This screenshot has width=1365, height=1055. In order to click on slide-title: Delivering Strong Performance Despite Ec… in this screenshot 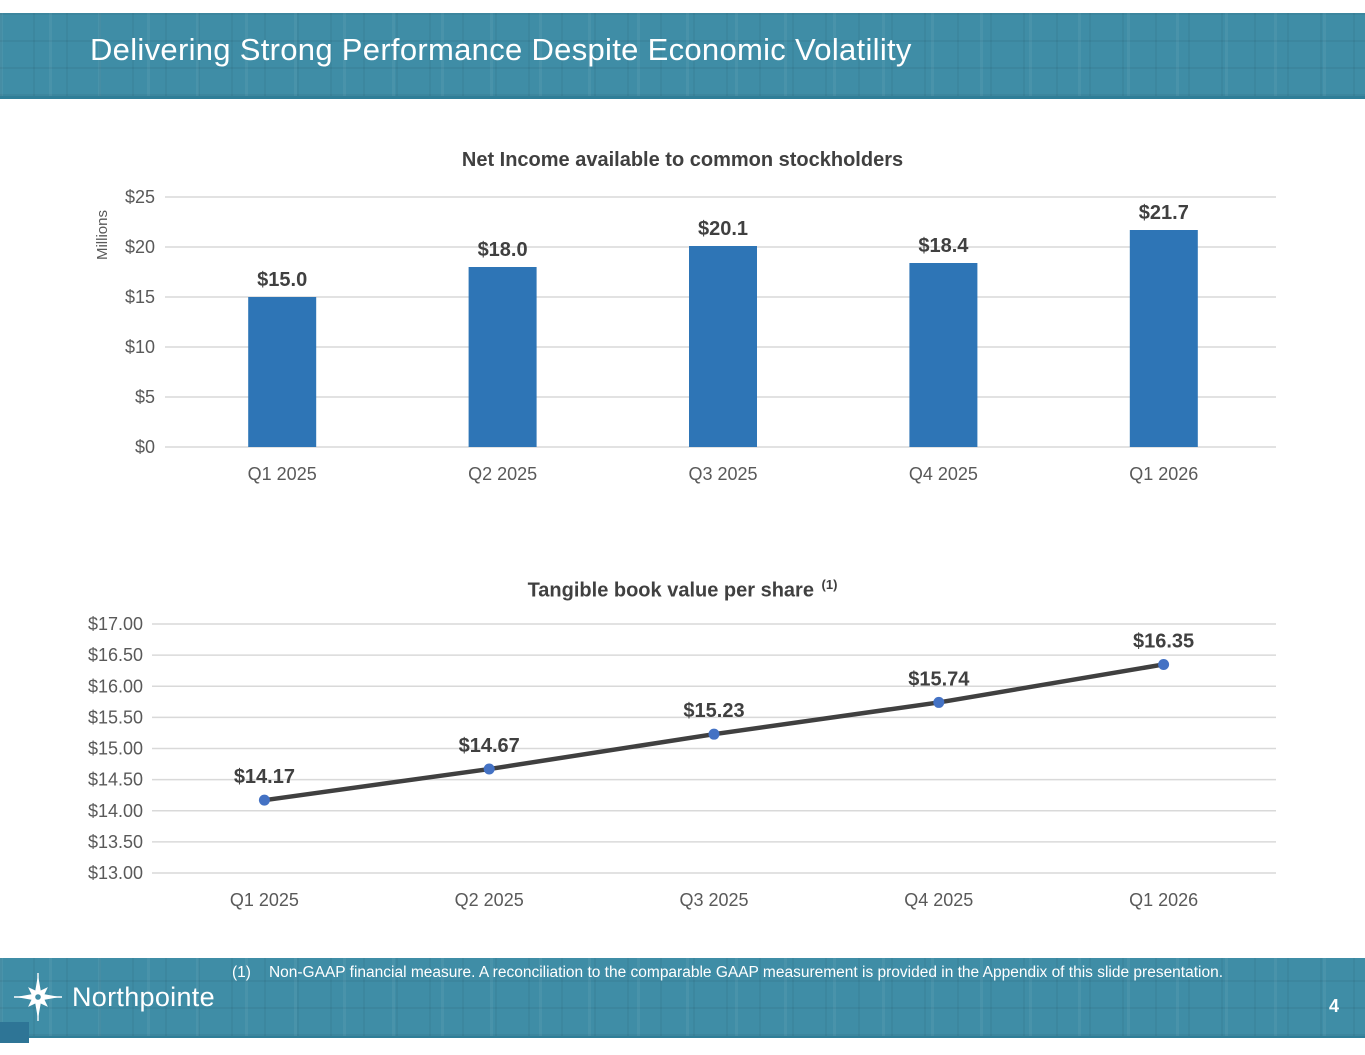, I will do `click(501, 49)`.